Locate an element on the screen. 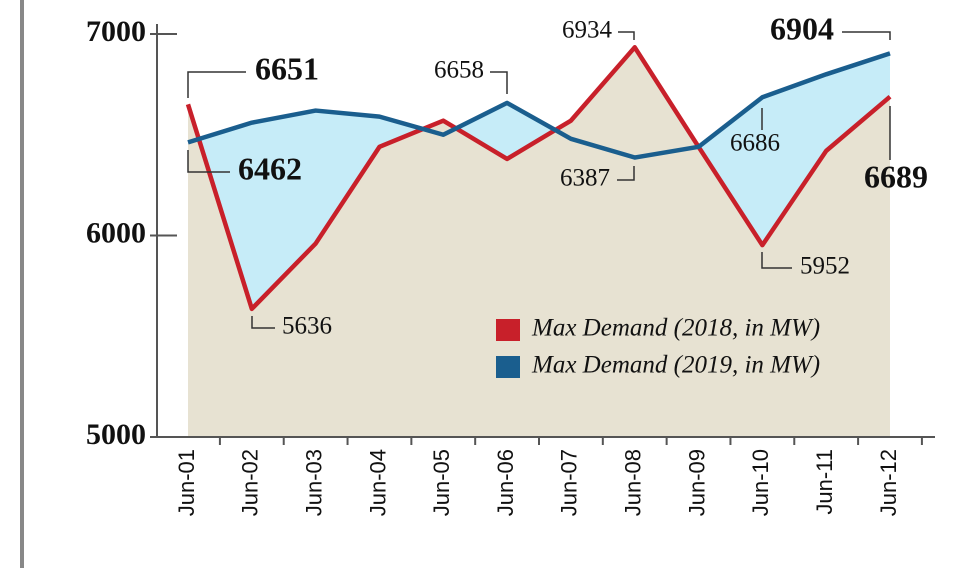  x-tick-label: Jun-03 is located at coordinates (313, 482).